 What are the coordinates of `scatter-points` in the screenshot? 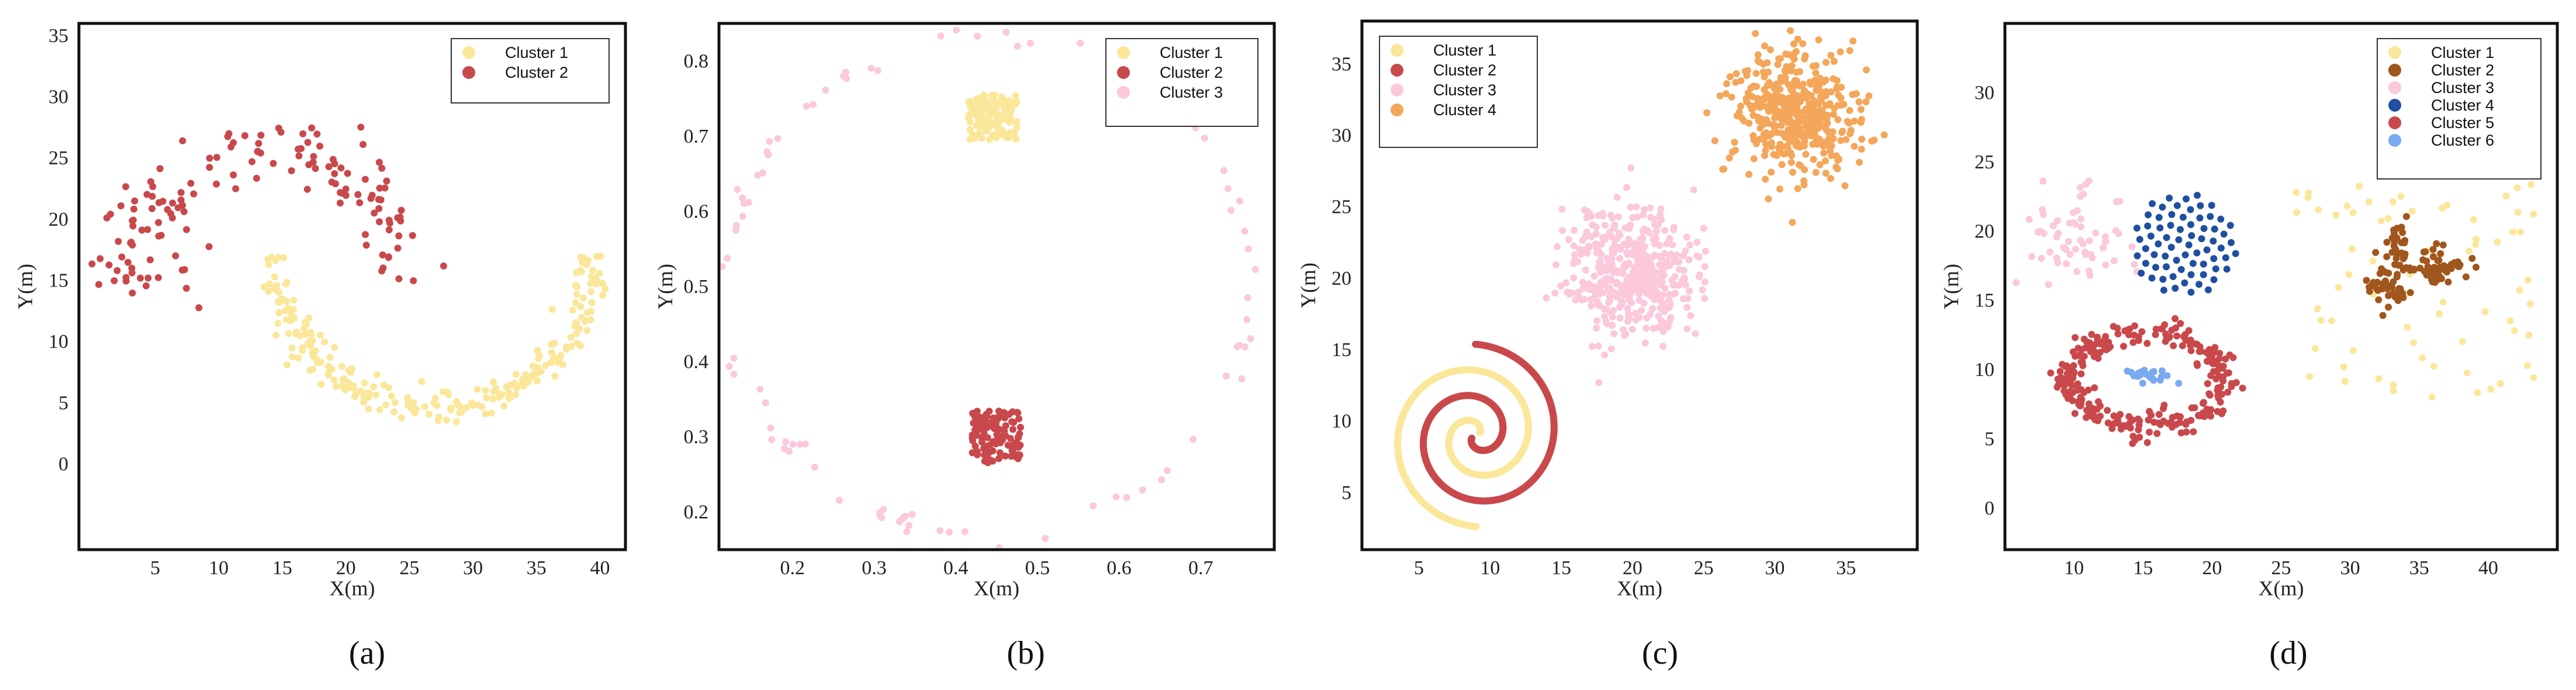 It's located at (2275, 306).